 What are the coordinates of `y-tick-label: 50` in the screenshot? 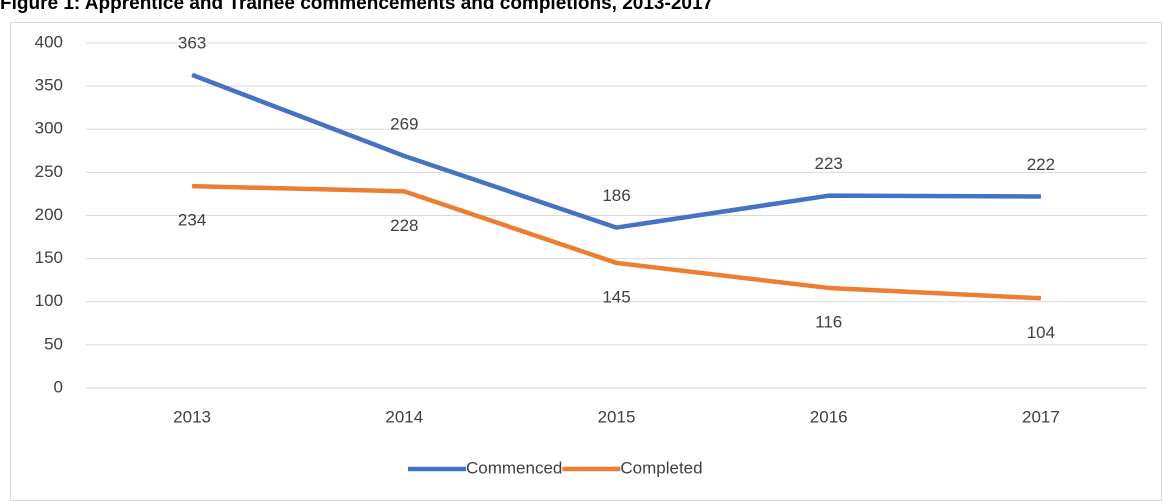 It's located at (53, 343).